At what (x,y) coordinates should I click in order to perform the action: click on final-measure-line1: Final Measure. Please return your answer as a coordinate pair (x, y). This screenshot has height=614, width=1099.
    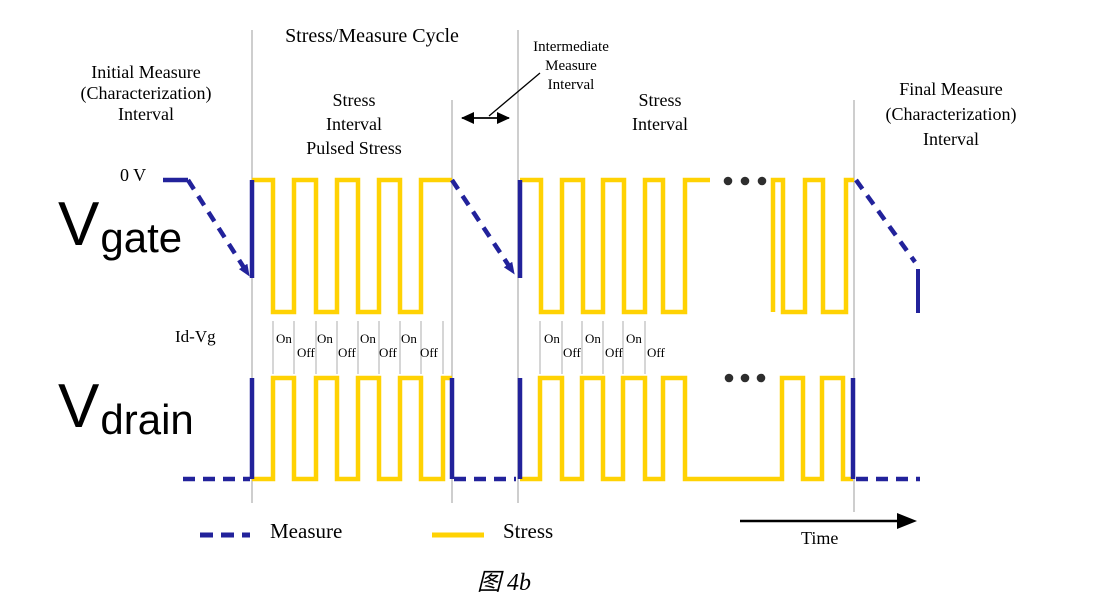
    Looking at the image, I should click on (951, 89).